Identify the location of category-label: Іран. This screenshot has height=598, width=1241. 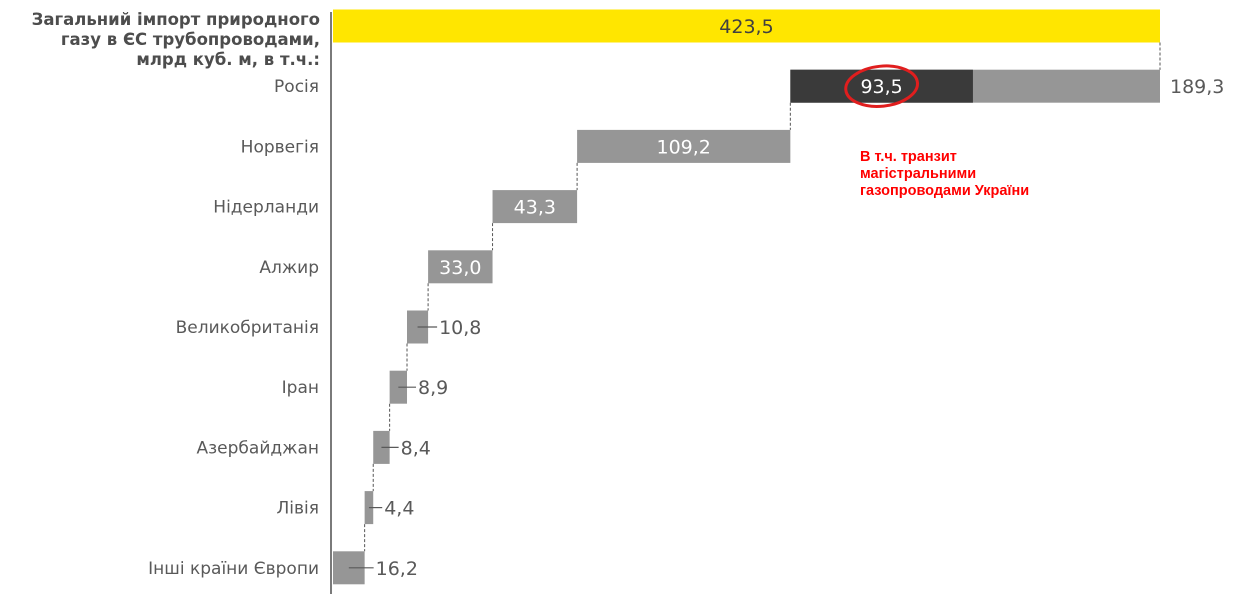
(300, 388).